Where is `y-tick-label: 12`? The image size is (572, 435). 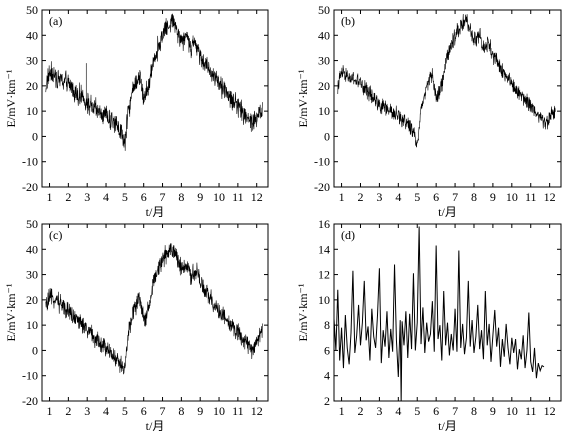
y-tick-label: 12 is located at coordinates (324, 275).